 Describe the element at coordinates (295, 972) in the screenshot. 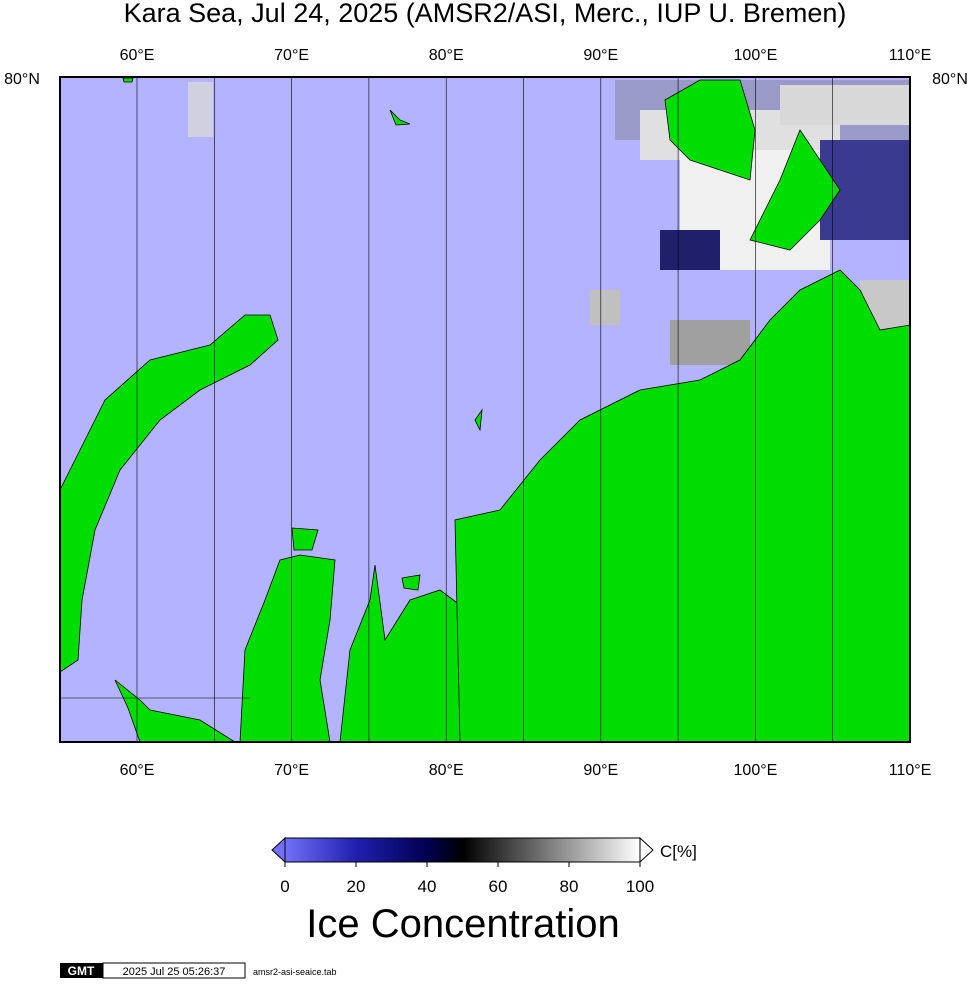

I see `file-name: amsr2-asi-seaice.tab` at that location.